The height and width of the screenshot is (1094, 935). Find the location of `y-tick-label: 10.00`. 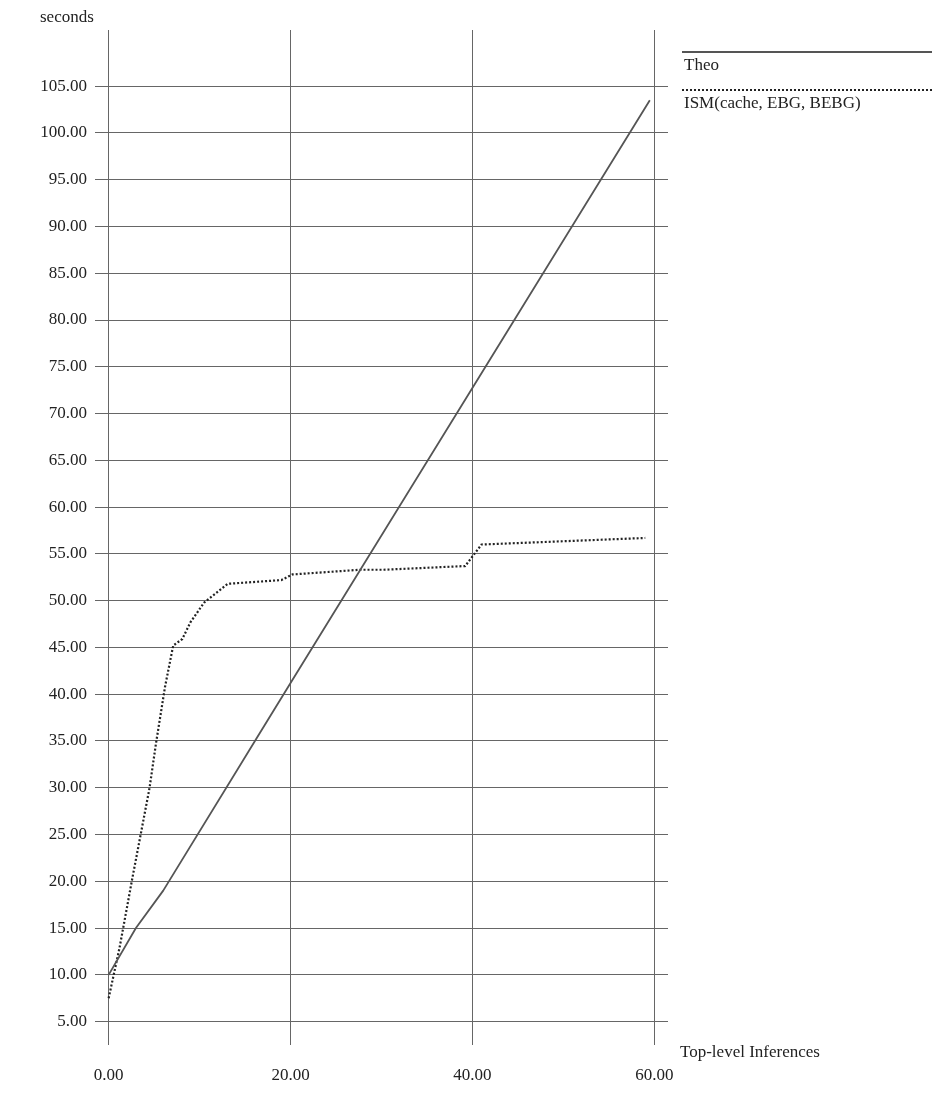

y-tick-label: 10.00 is located at coordinates (67, 974).